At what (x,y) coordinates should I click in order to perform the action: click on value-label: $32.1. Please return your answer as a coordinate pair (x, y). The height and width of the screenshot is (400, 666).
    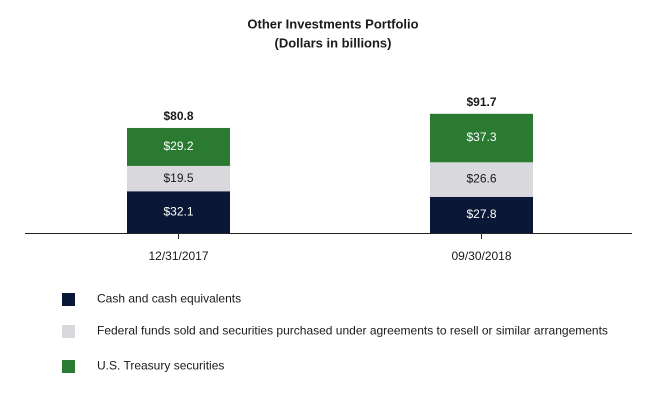
    Looking at the image, I should click on (178, 211).